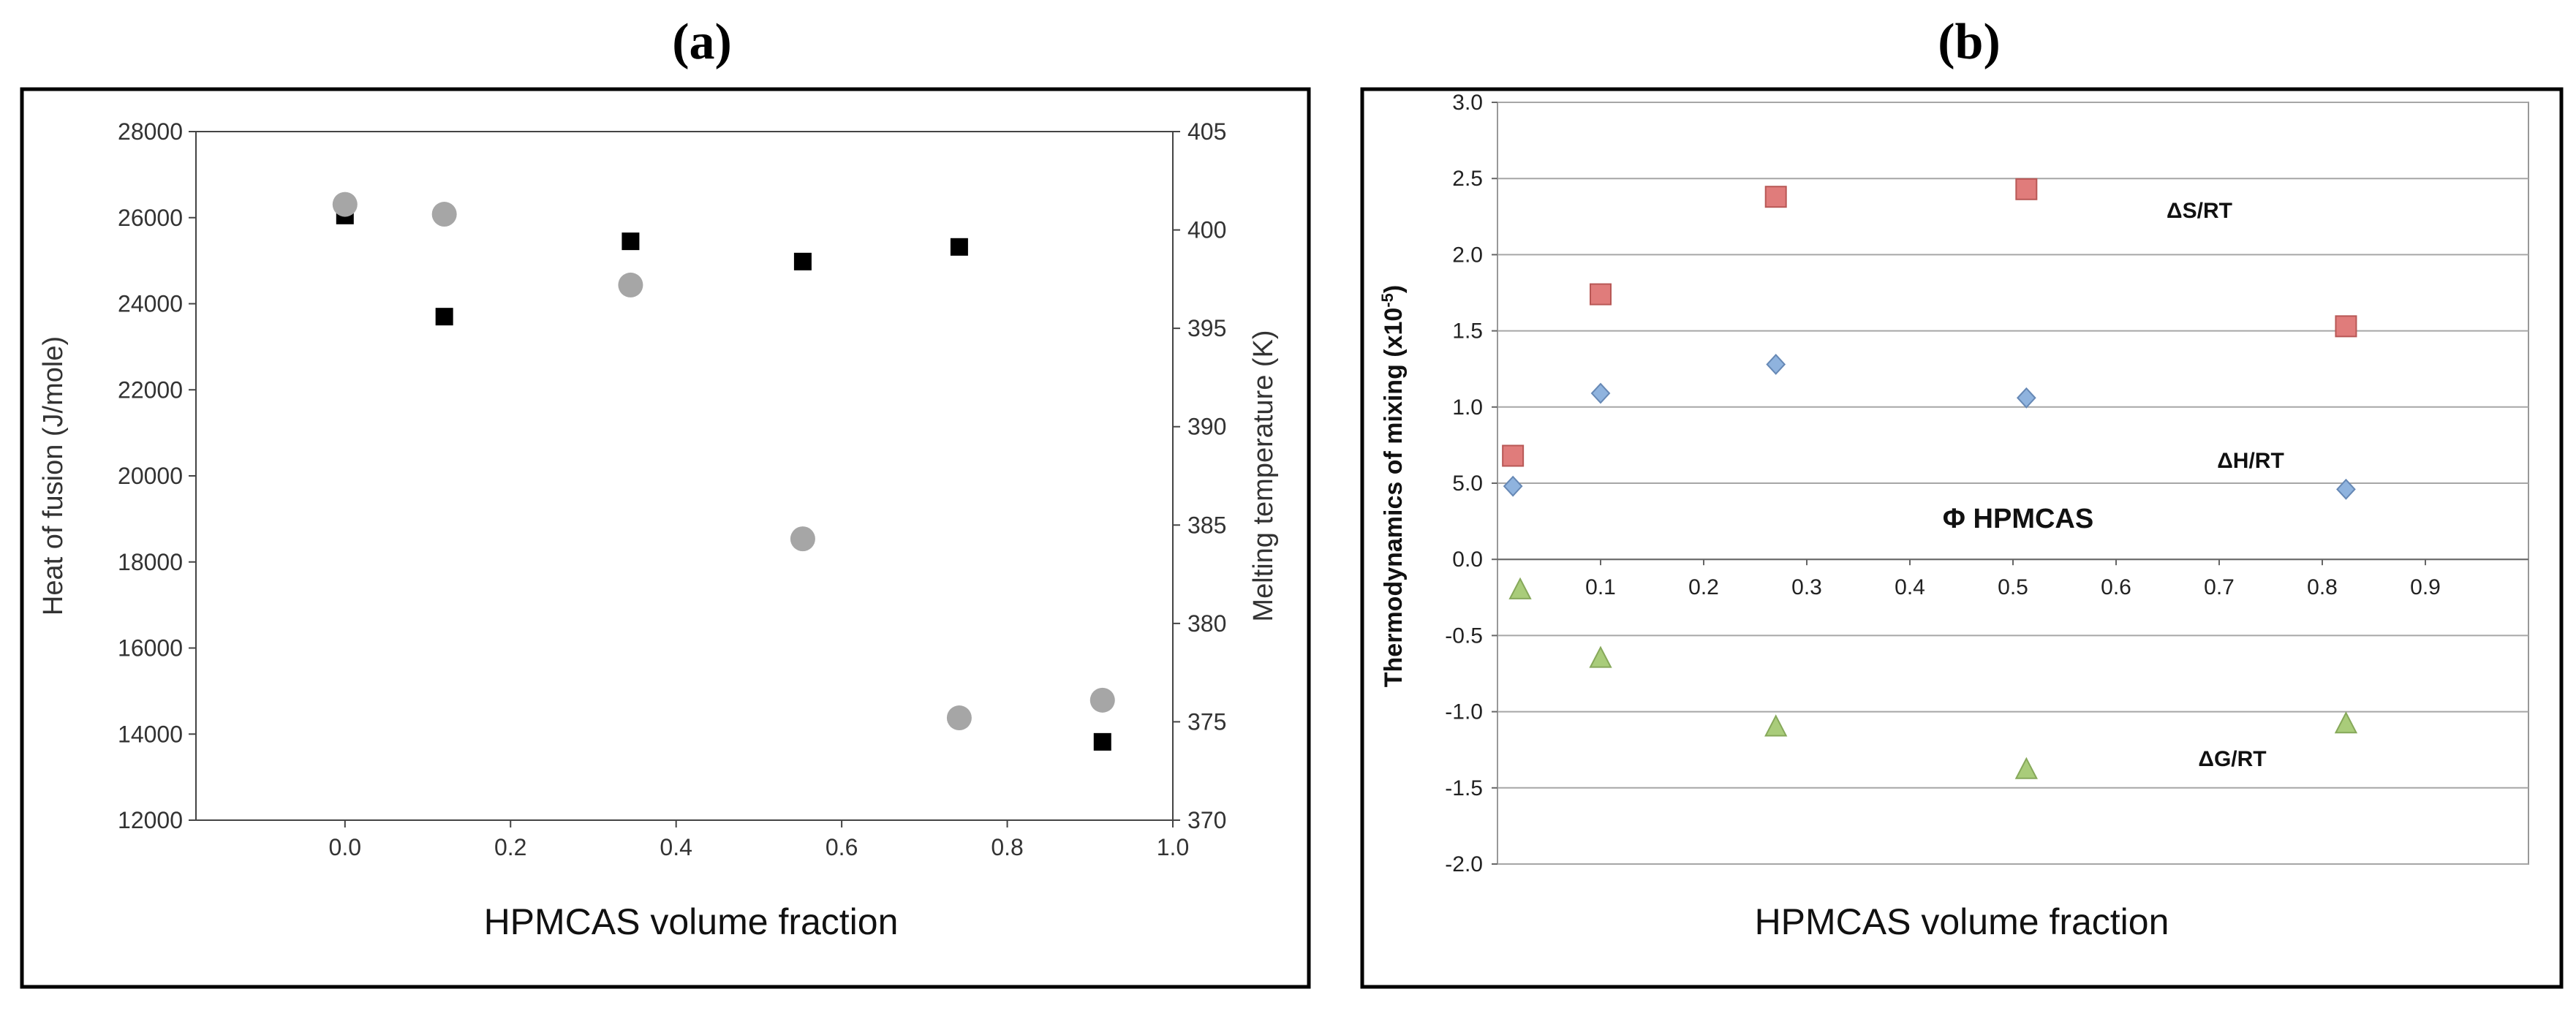 Image resolution: width=2576 pixels, height=1019 pixels. I want to click on chart-a-y2label: Melting temperature (K), so click(1263, 475).